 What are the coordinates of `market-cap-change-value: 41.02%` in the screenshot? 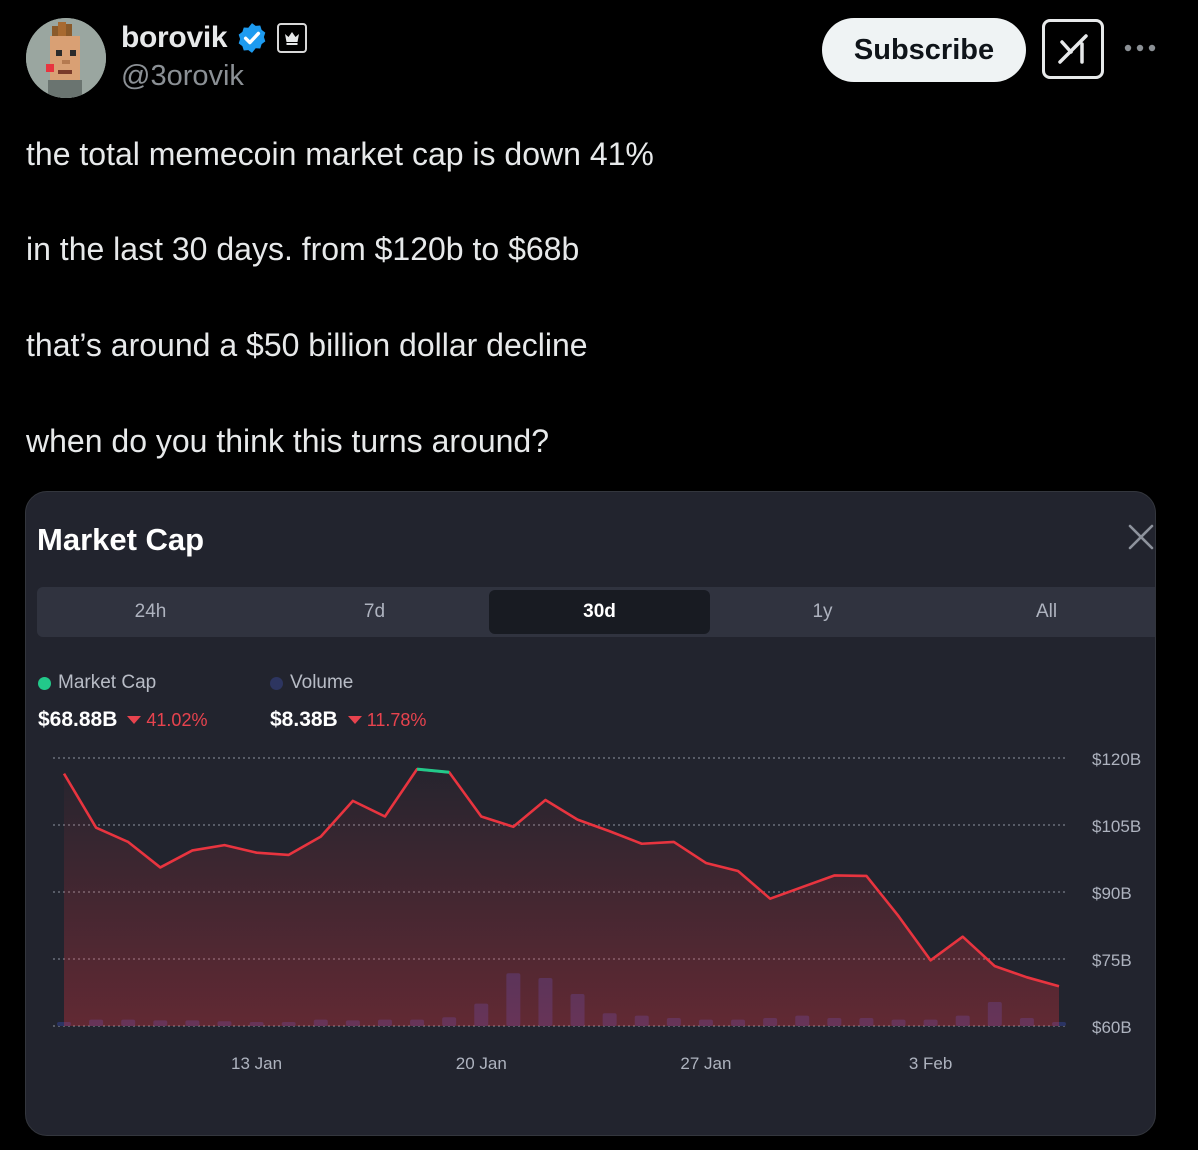 It's located at (177, 719).